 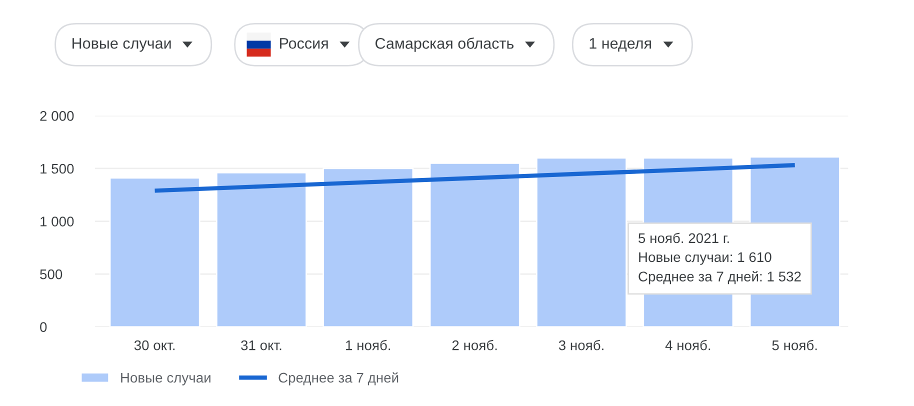 I want to click on y-tick-label: 1 500, so click(x=57, y=169).